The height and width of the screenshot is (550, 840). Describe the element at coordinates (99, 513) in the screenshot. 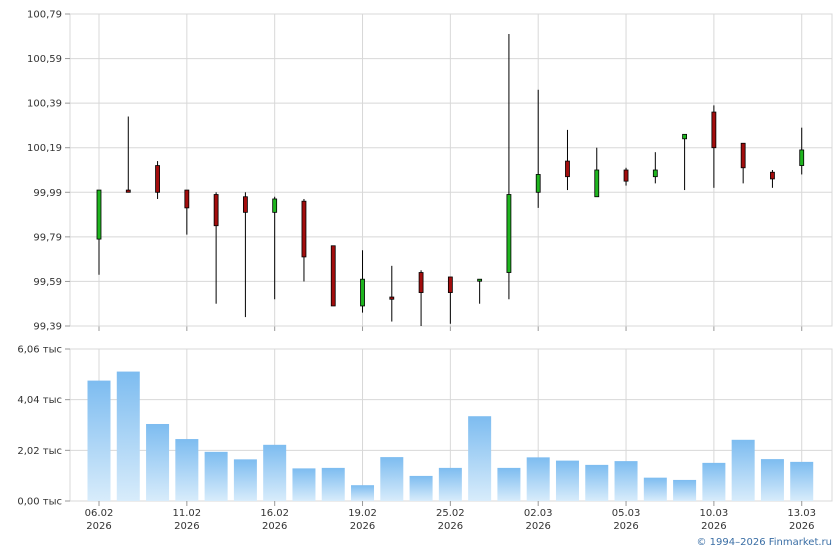

I see `x-tick-label-date: 06.02` at that location.